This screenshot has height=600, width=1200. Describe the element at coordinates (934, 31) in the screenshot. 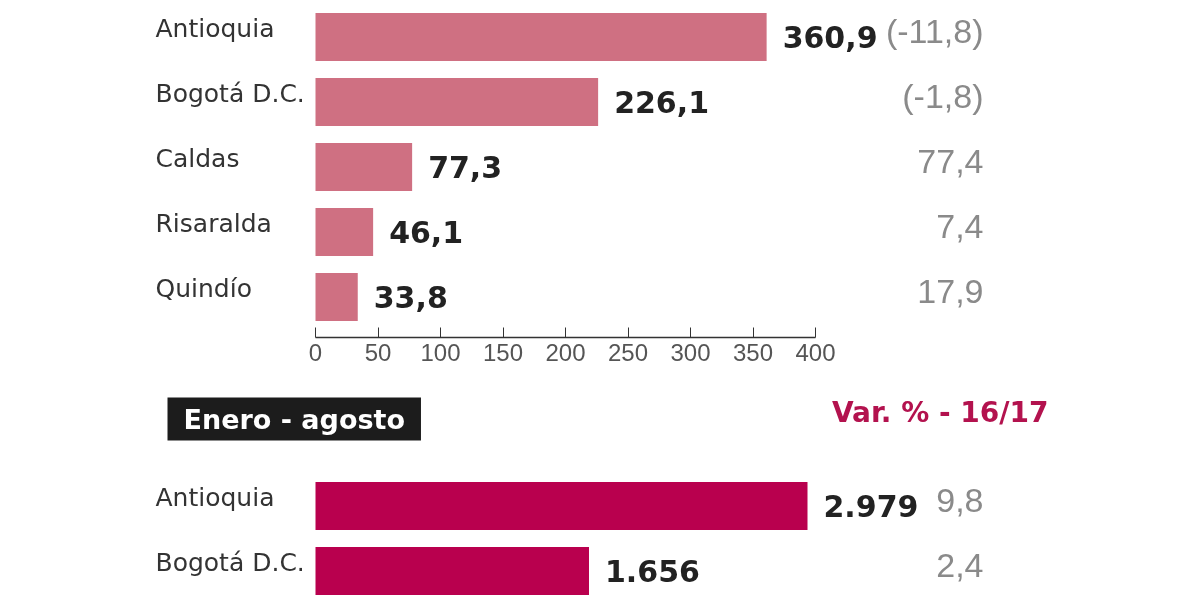

I see `text: (-11,8)` at that location.